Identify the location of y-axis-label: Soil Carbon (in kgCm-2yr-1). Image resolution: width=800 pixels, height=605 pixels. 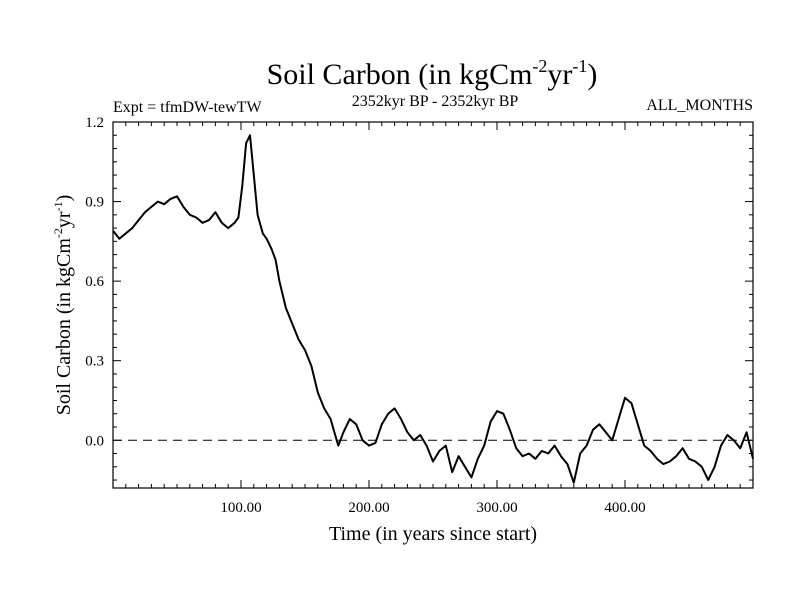
(63, 305).